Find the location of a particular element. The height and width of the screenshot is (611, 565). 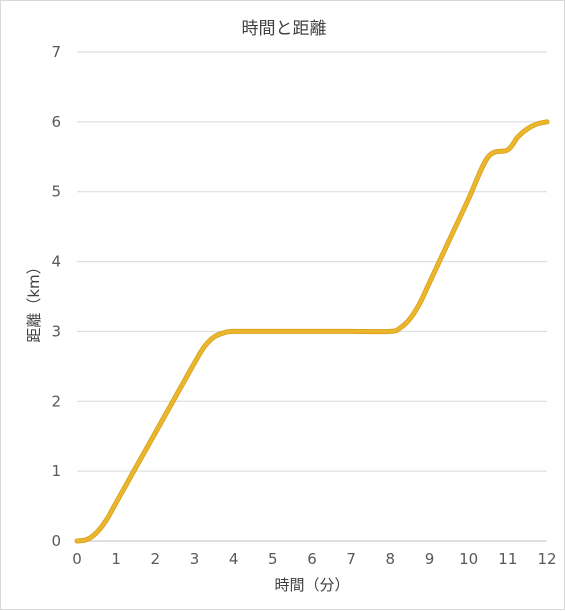

x-tick-label: 6 is located at coordinates (312, 559).